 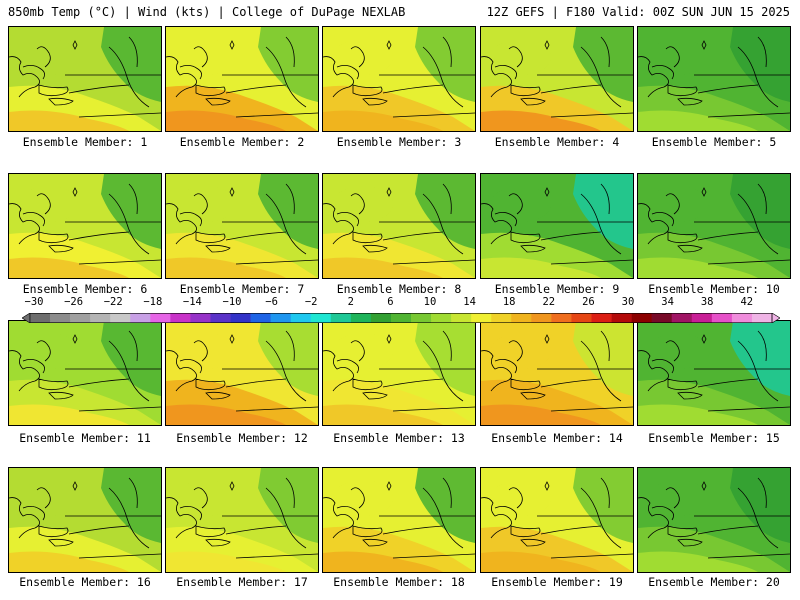 I want to click on colorbar-tick-label: −10, so click(x=232, y=302).